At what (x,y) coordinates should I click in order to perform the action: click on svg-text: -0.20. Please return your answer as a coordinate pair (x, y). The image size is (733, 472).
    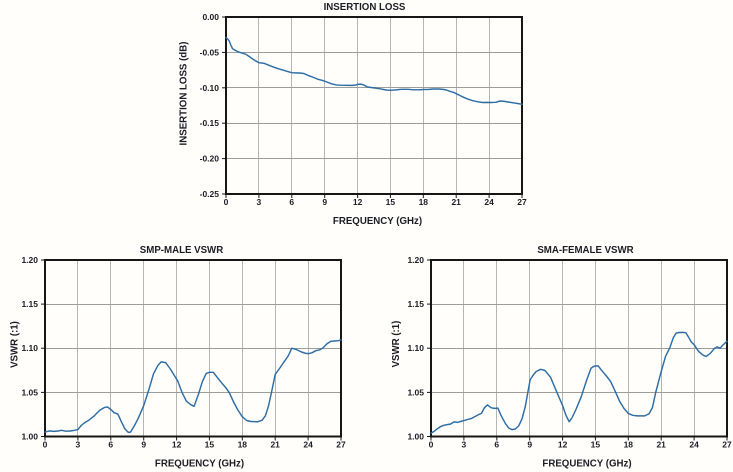
    Looking at the image, I should click on (210, 159).